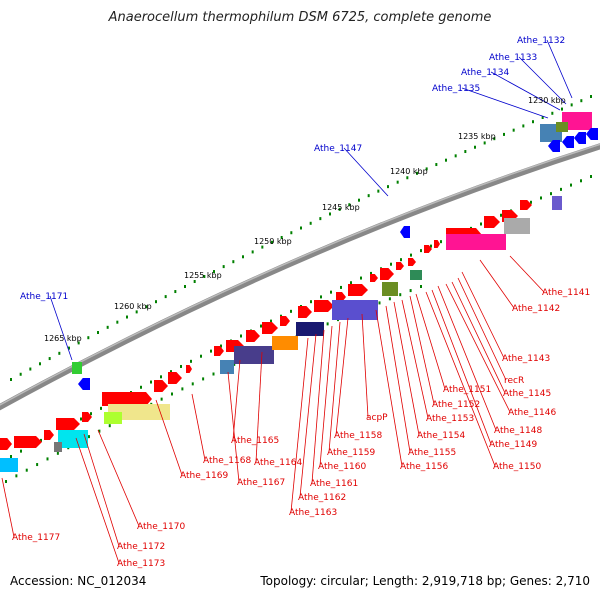 This screenshot has height=600, width=600. Describe the element at coordinates (409, 171) in the screenshot. I see `kbp-tick-label: 1240 kbp` at that location.